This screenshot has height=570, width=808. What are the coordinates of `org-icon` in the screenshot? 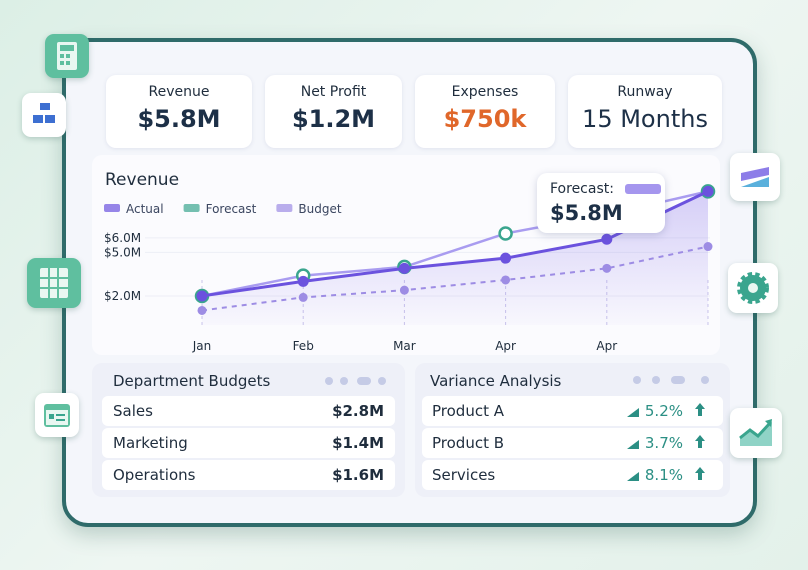 It's located at (44, 115).